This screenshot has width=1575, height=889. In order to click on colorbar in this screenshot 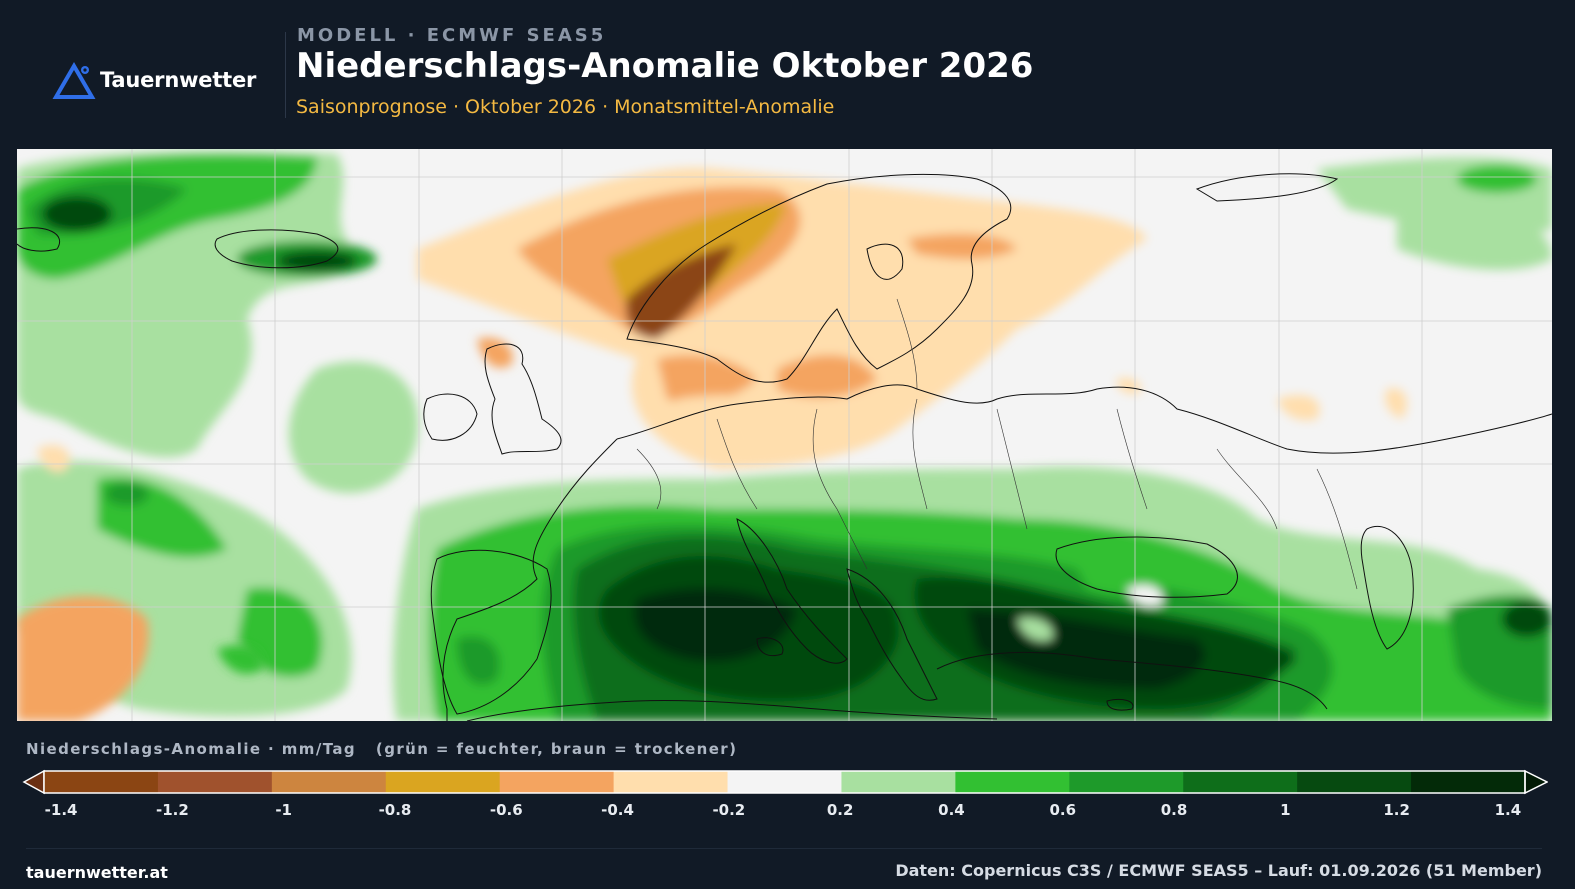, I will do `click(785, 782)`.